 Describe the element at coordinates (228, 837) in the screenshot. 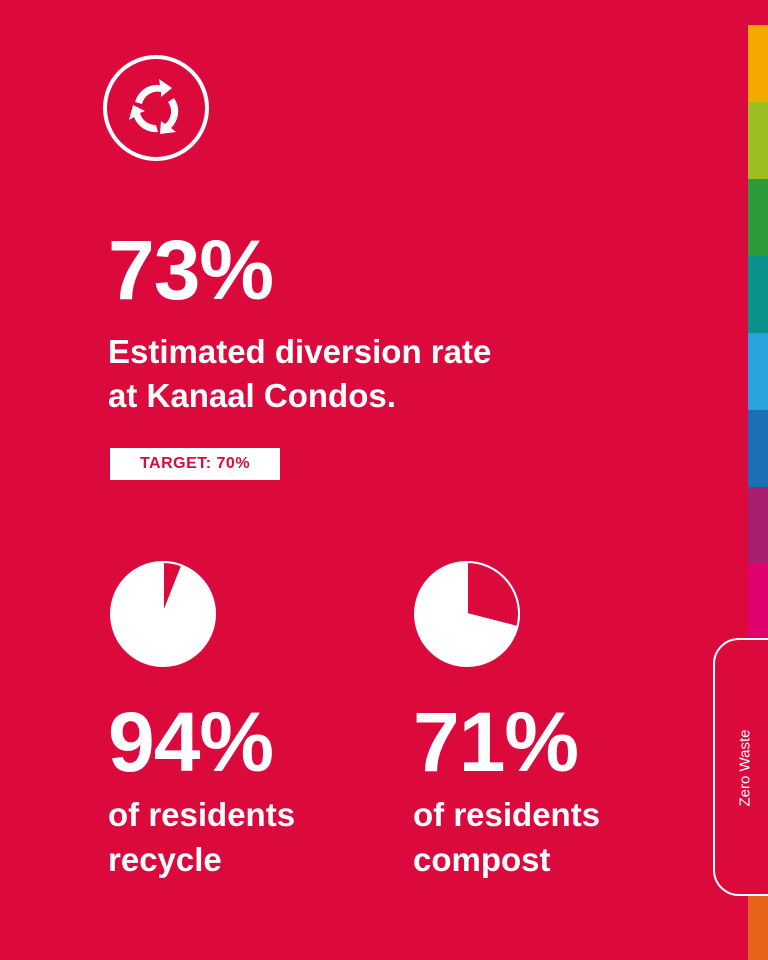

I see `recycle-description: of residents recycle` at that location.